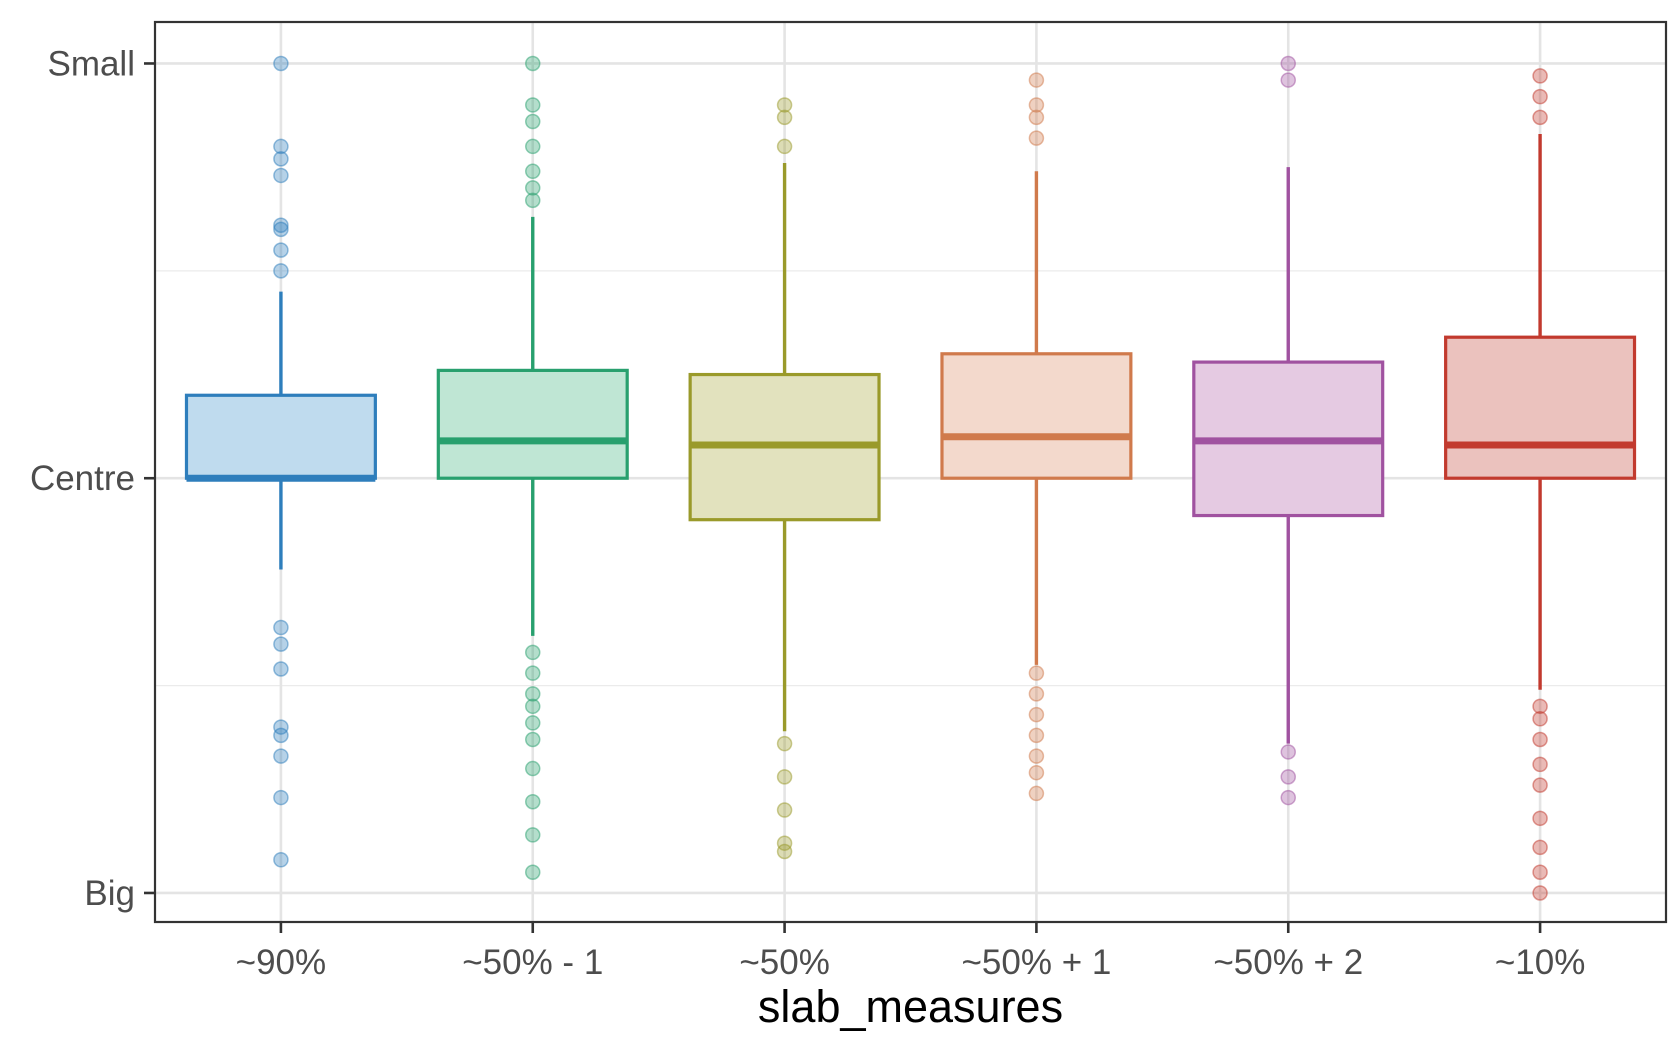 Image resolution: width=1680 pixels, height=1055 pixels. I want to click on y-tick-label: Centre, so click(82, 478).